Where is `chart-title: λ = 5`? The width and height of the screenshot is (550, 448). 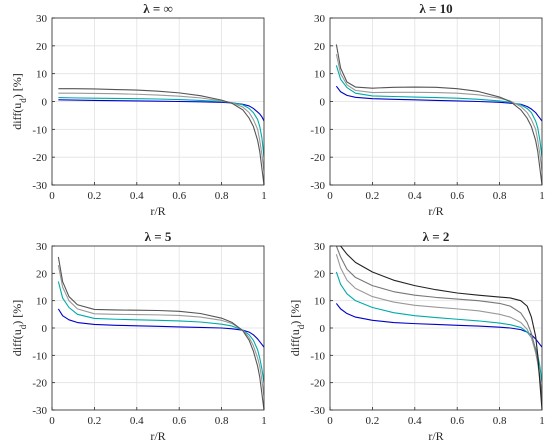 chart-title: λ = 5 is located at coordinates (158, 236).